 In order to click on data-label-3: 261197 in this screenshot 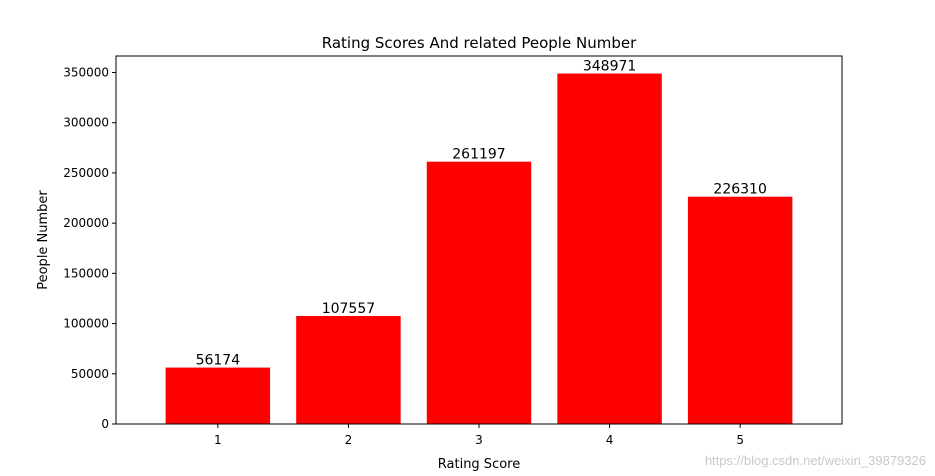, I will do `click(478, 155)`.